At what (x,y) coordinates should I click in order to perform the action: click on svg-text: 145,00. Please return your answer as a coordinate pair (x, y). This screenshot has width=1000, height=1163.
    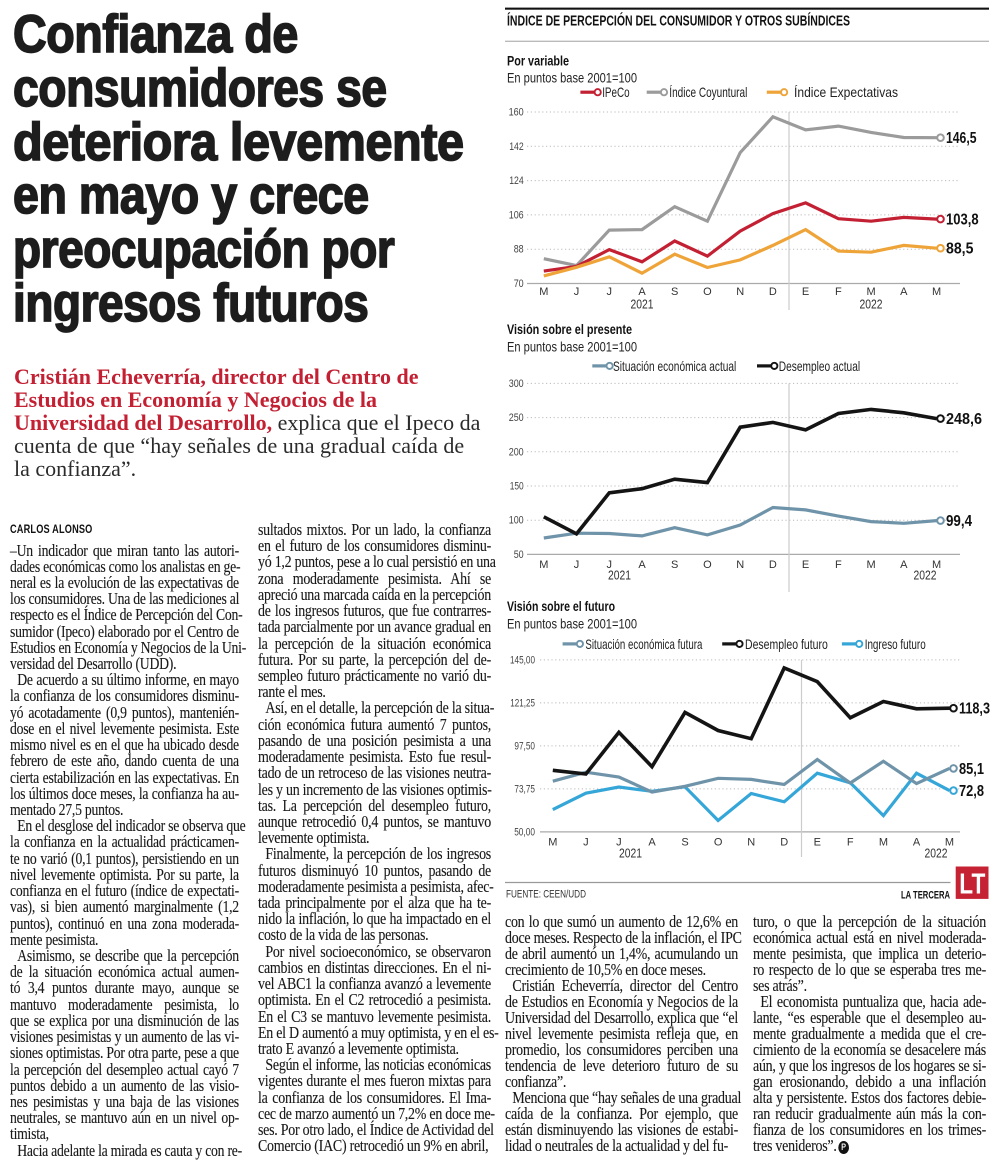
    Looking at the image, I should click on (522, 660).